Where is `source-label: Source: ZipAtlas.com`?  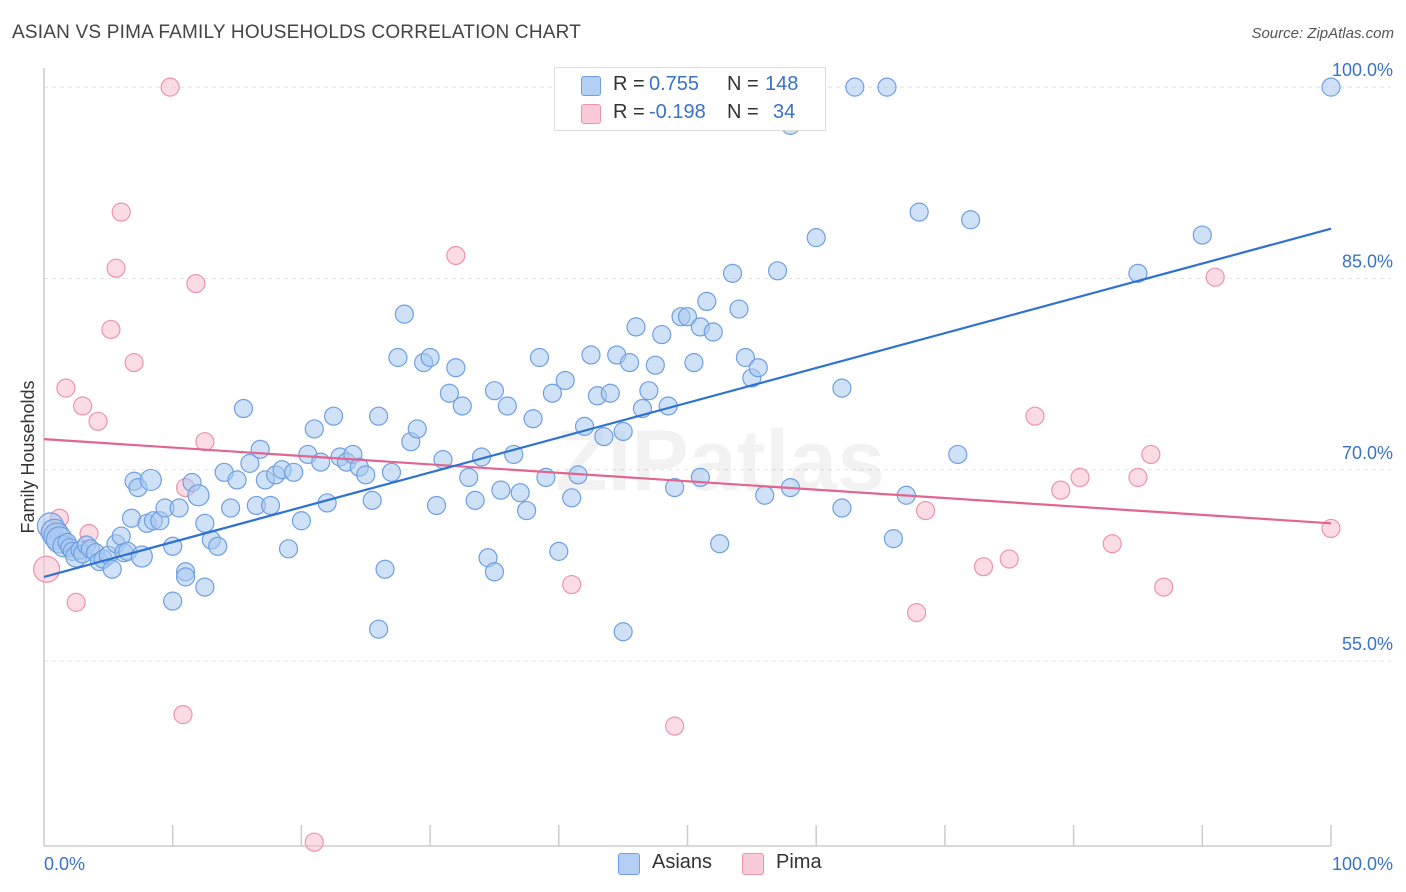 source-label: Source: ZipAtlas.com is located at coordinates (1322, 33).